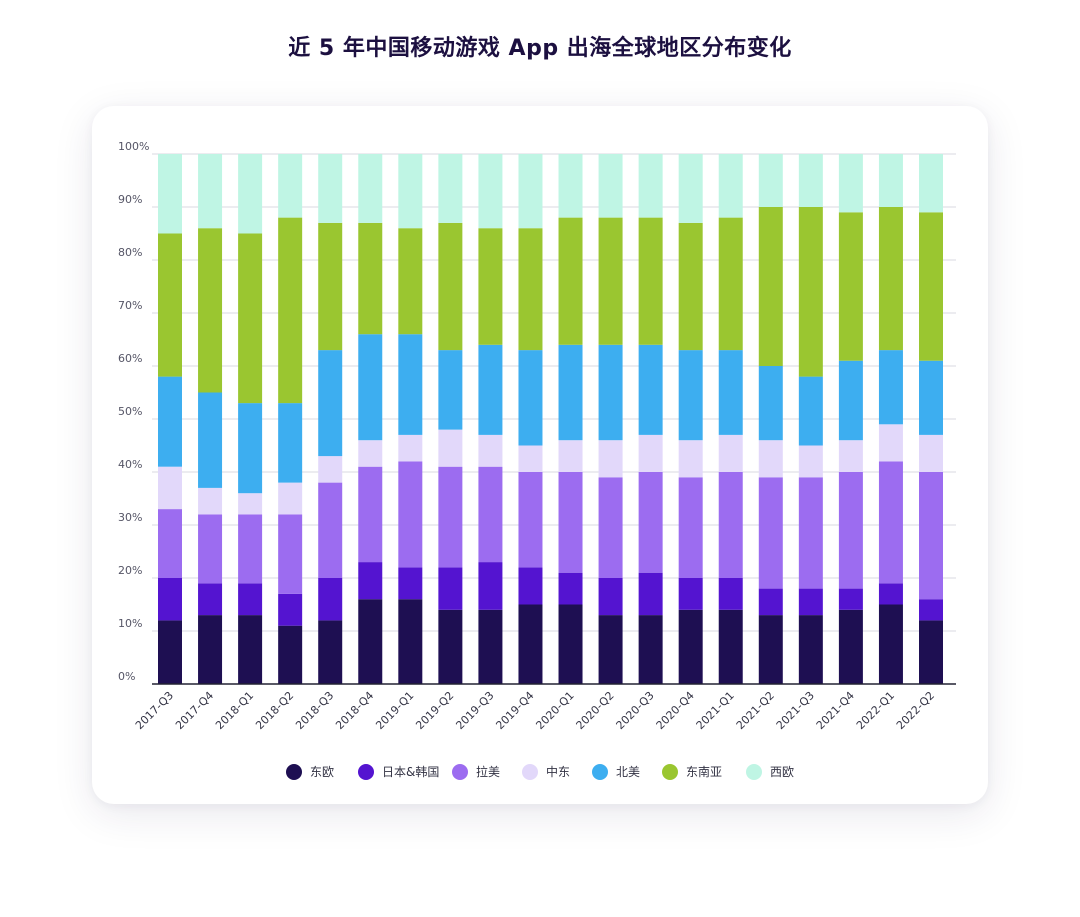 The height and width of the screenshot is (917, 1080). What do you see at coordinates (126, 676) in the screenshot?
I see `y-tick-label: 0%` at bounding box center [126, 676].